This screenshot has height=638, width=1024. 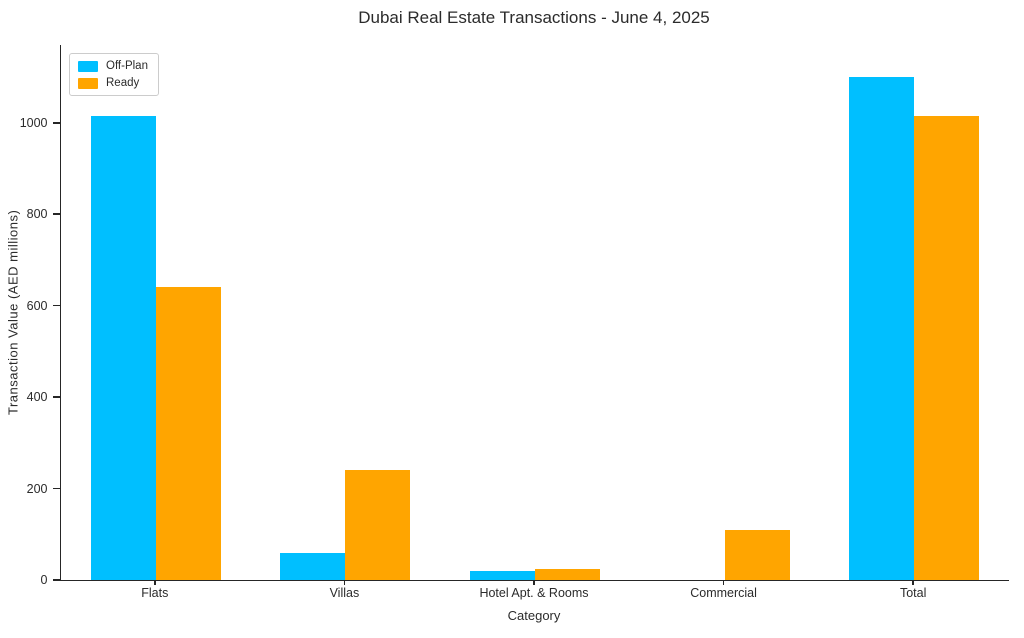 What do you see at coordinates (534, 615) in the screenshot?
I see `x-axis-label: Category` at bounding box center [534, 615].